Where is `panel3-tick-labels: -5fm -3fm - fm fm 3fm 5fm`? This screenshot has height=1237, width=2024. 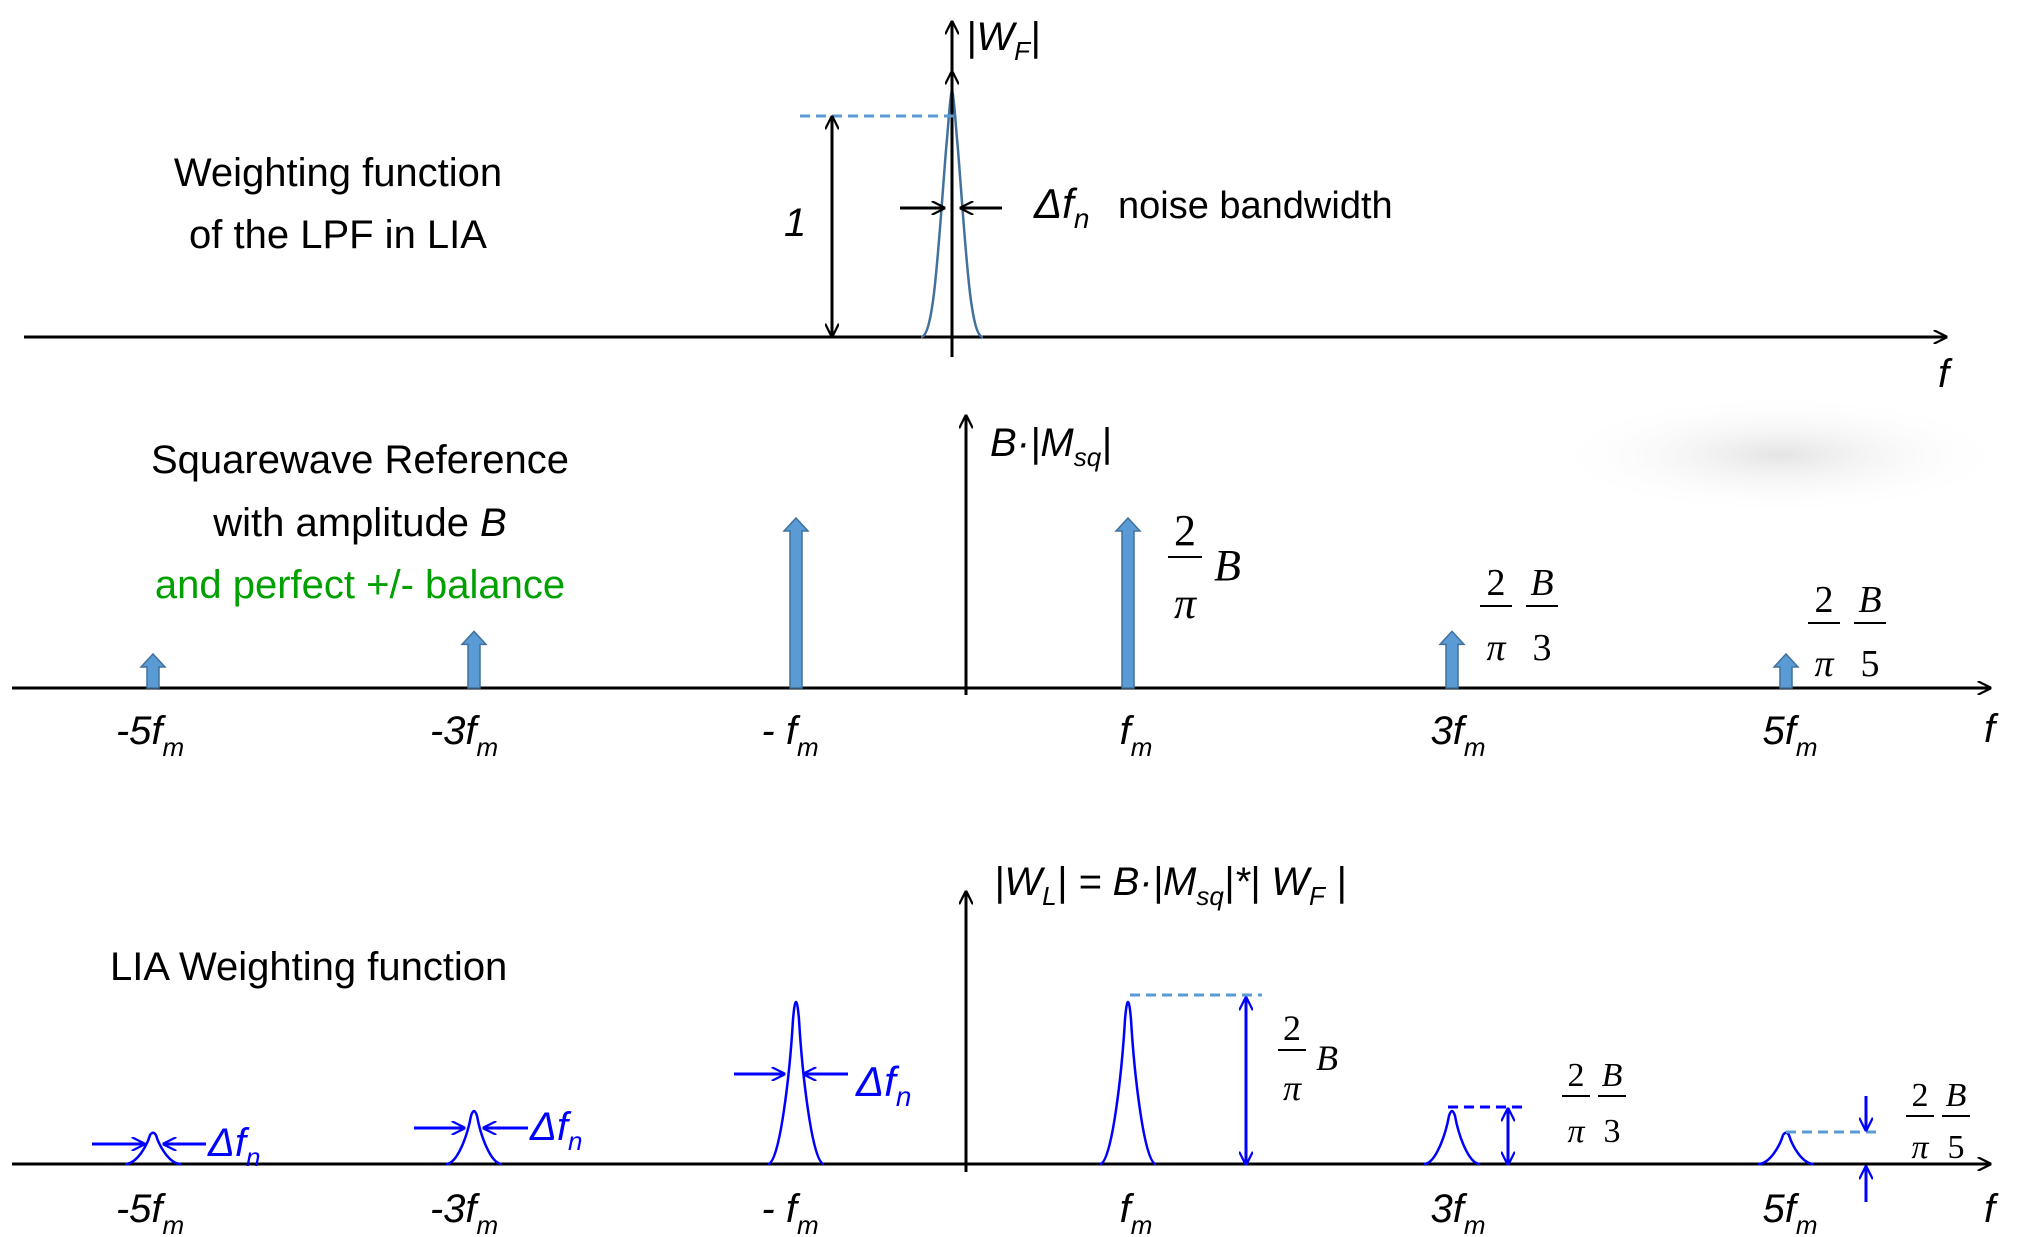
panel3-tick-labels: -5fm -3fm - fm fm 3fm 5fm is located at coordinates (967, 1212).